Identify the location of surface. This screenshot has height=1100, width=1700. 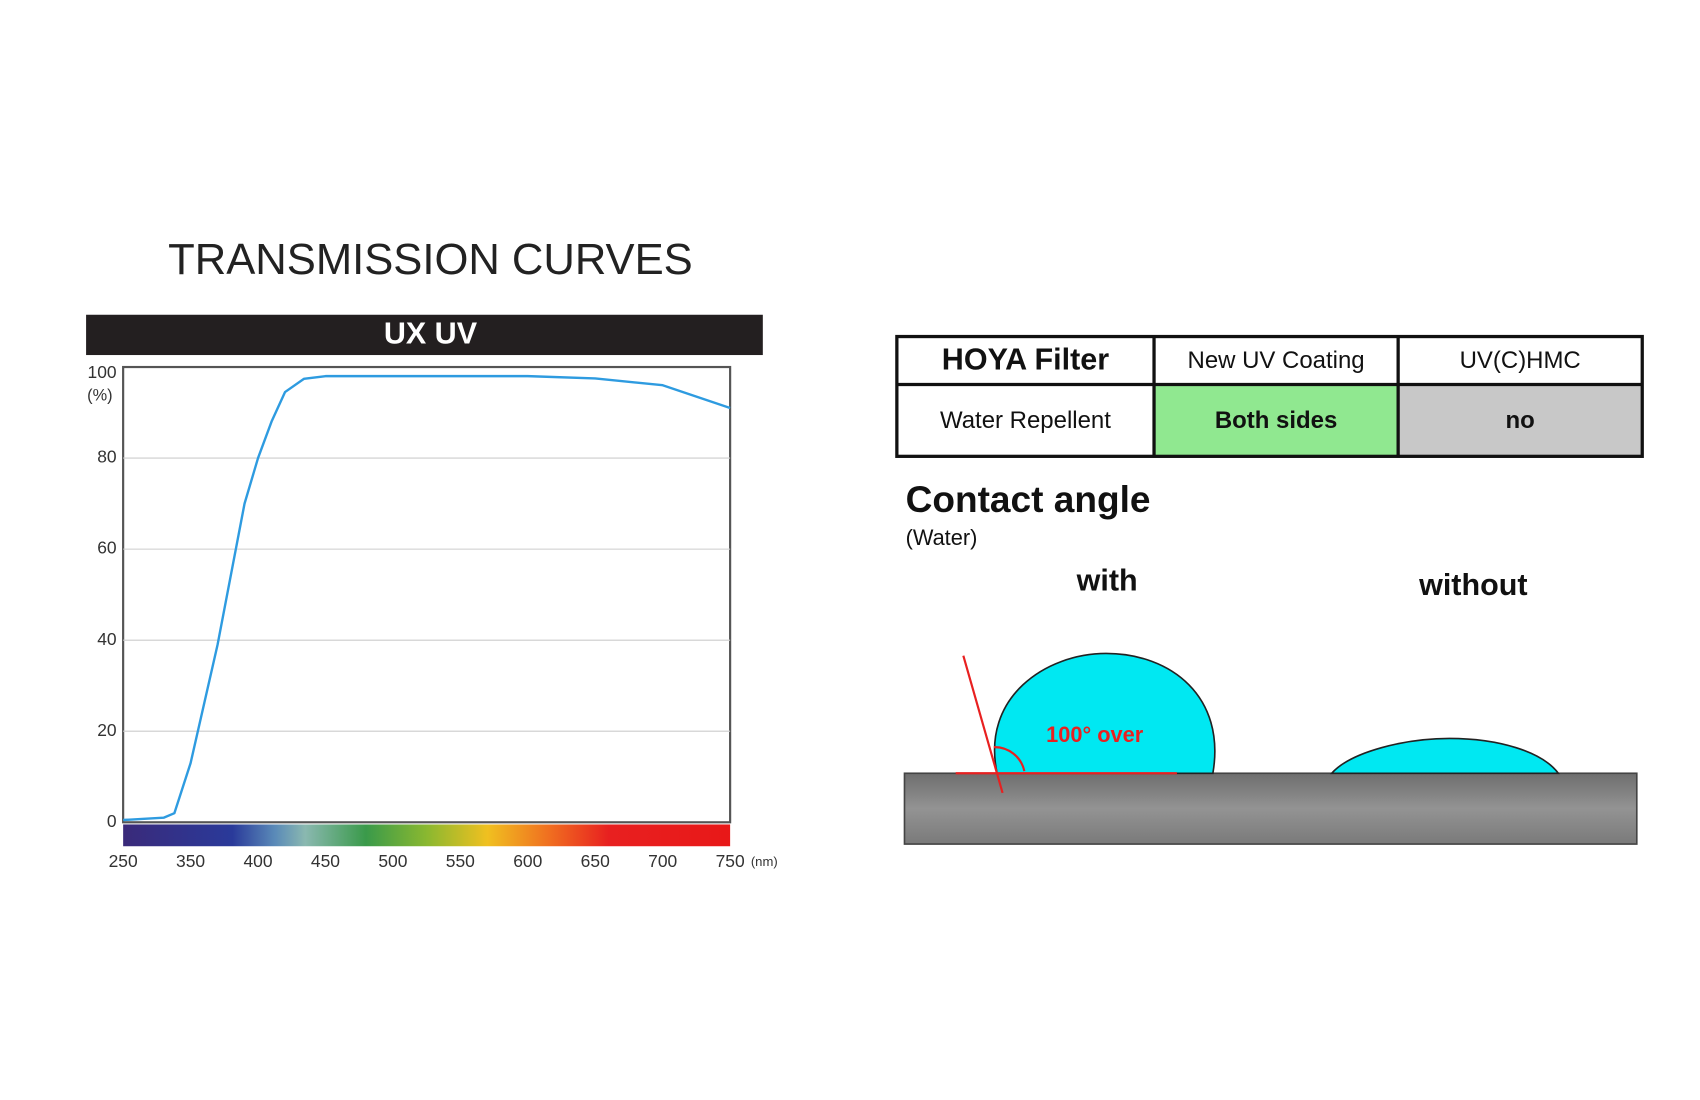
(1270, 808).